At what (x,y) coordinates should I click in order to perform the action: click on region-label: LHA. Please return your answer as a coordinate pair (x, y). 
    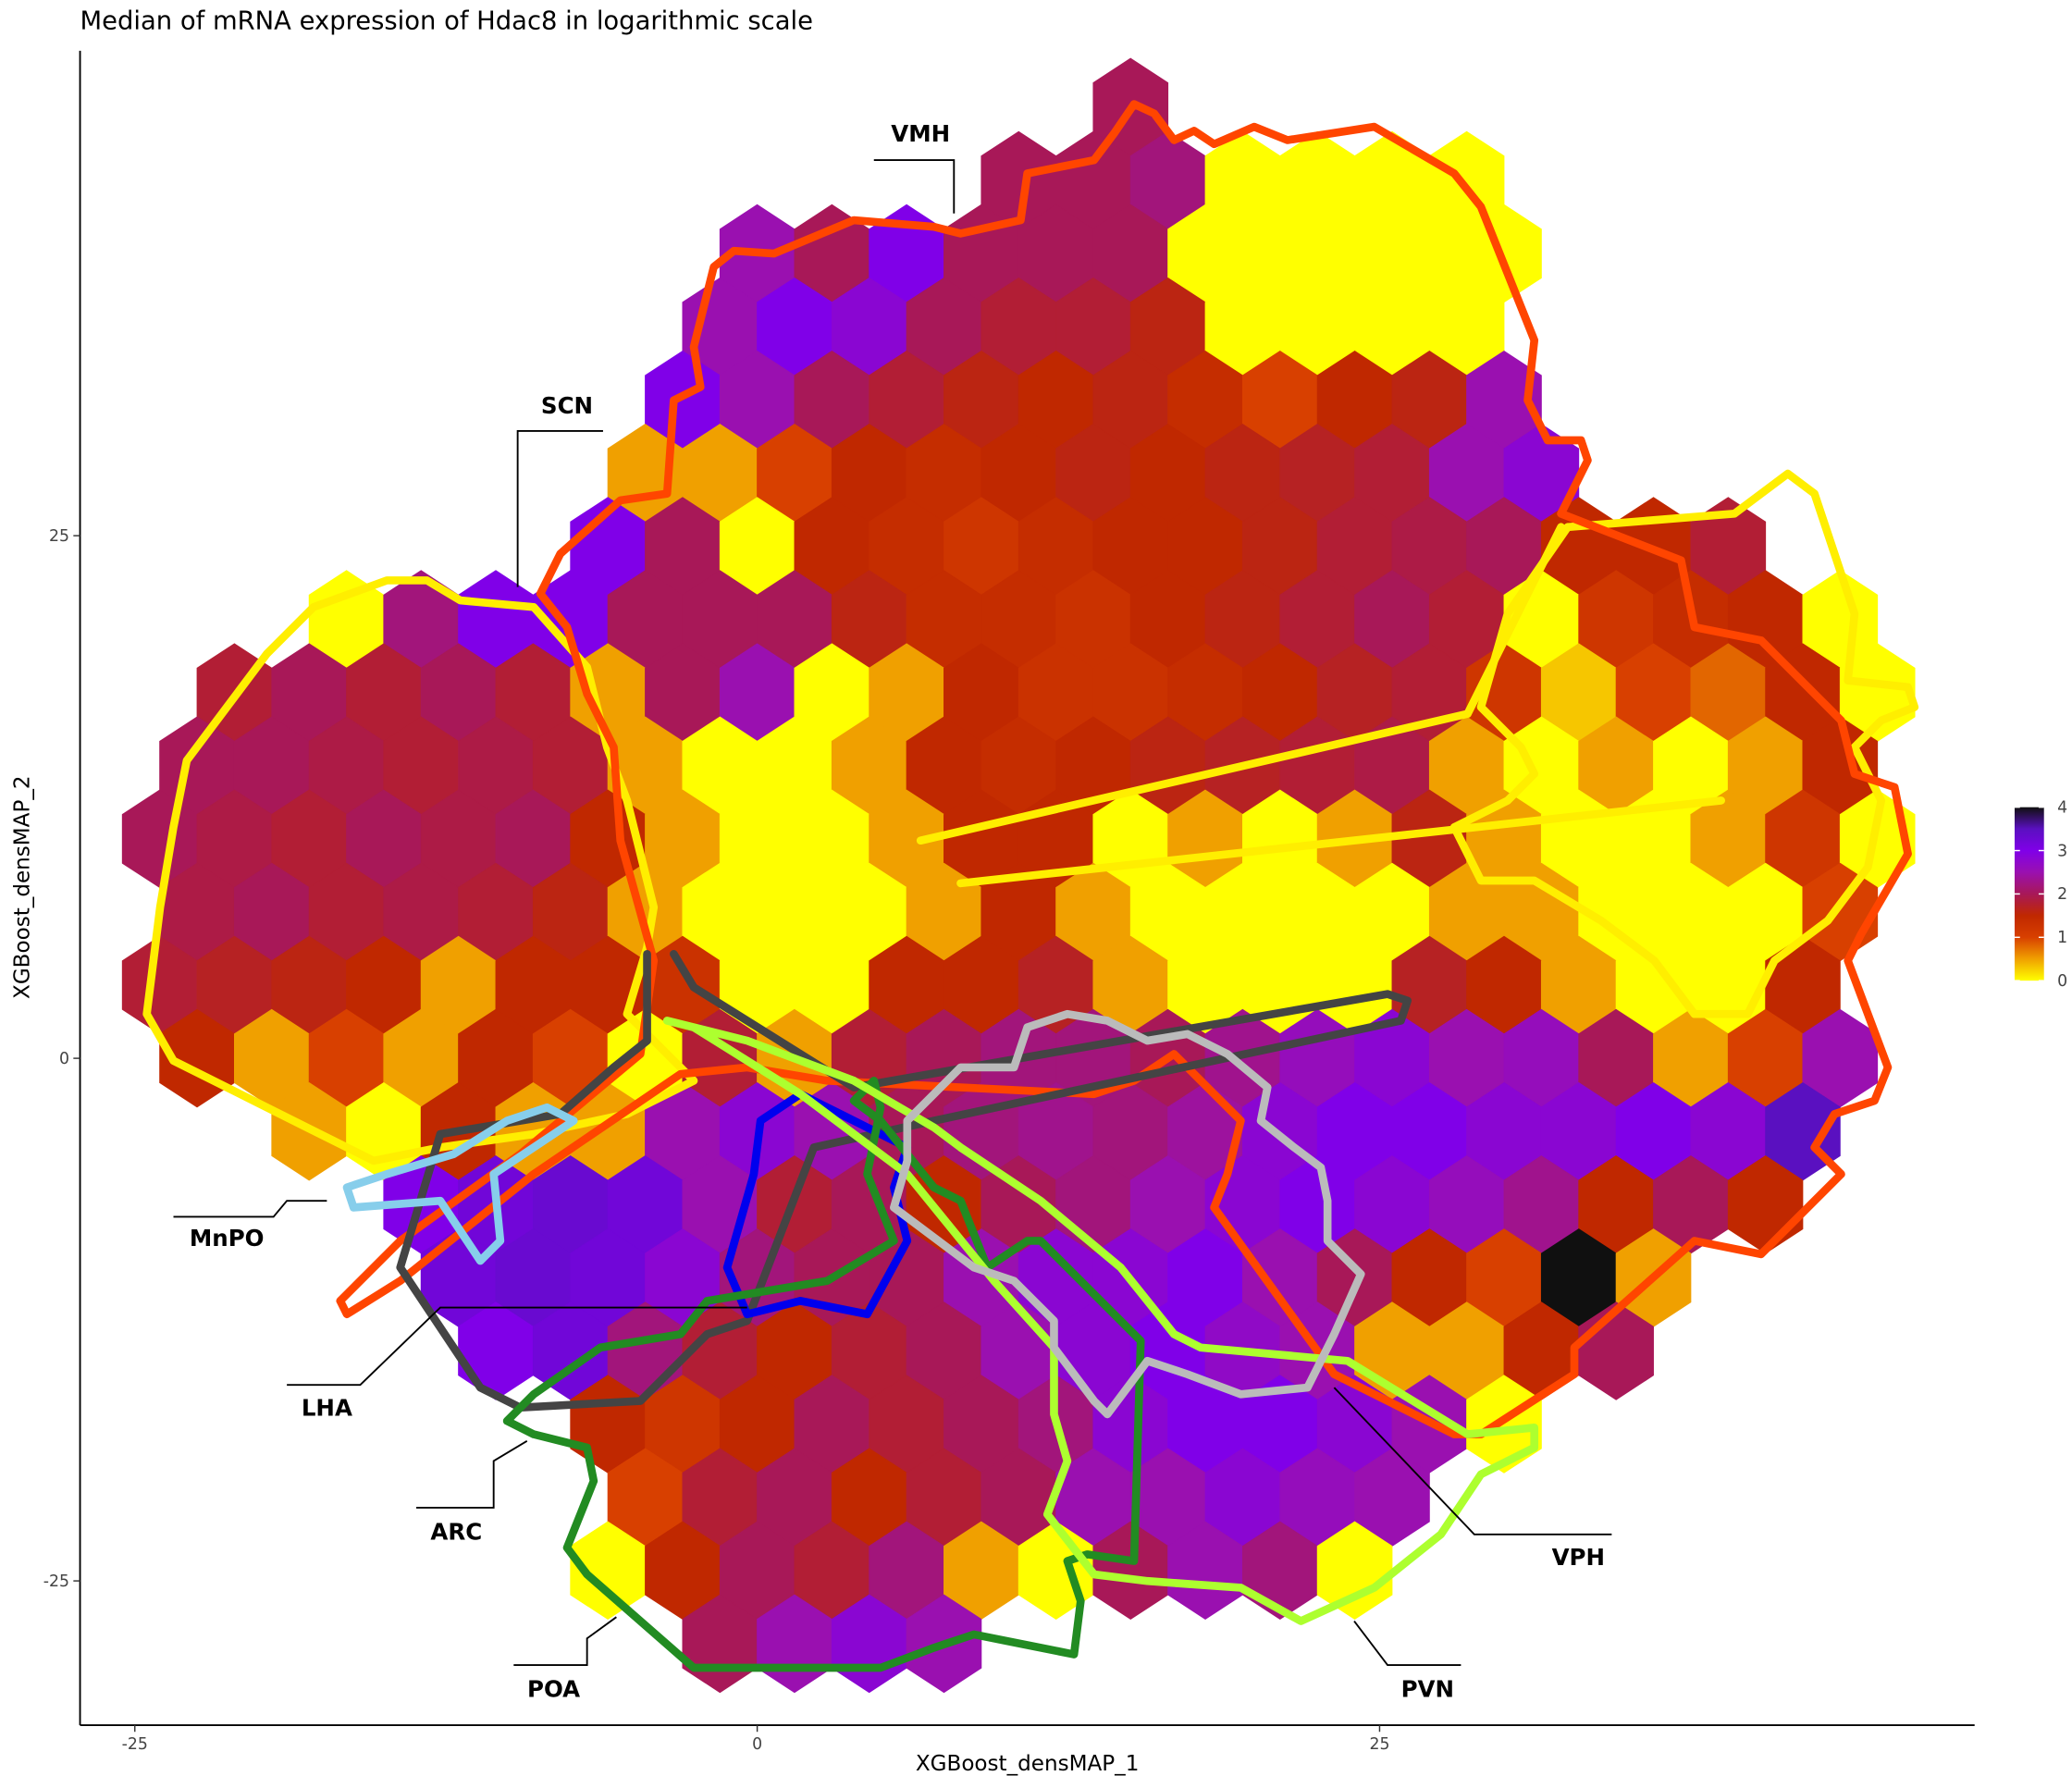
    Looking at the image, I should click on (327, 1407).